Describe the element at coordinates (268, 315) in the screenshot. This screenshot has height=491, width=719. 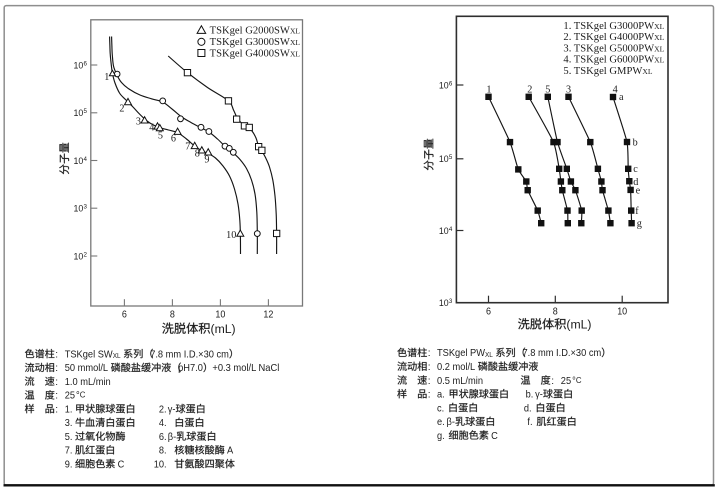
I see `svg-text: 12` at that location.